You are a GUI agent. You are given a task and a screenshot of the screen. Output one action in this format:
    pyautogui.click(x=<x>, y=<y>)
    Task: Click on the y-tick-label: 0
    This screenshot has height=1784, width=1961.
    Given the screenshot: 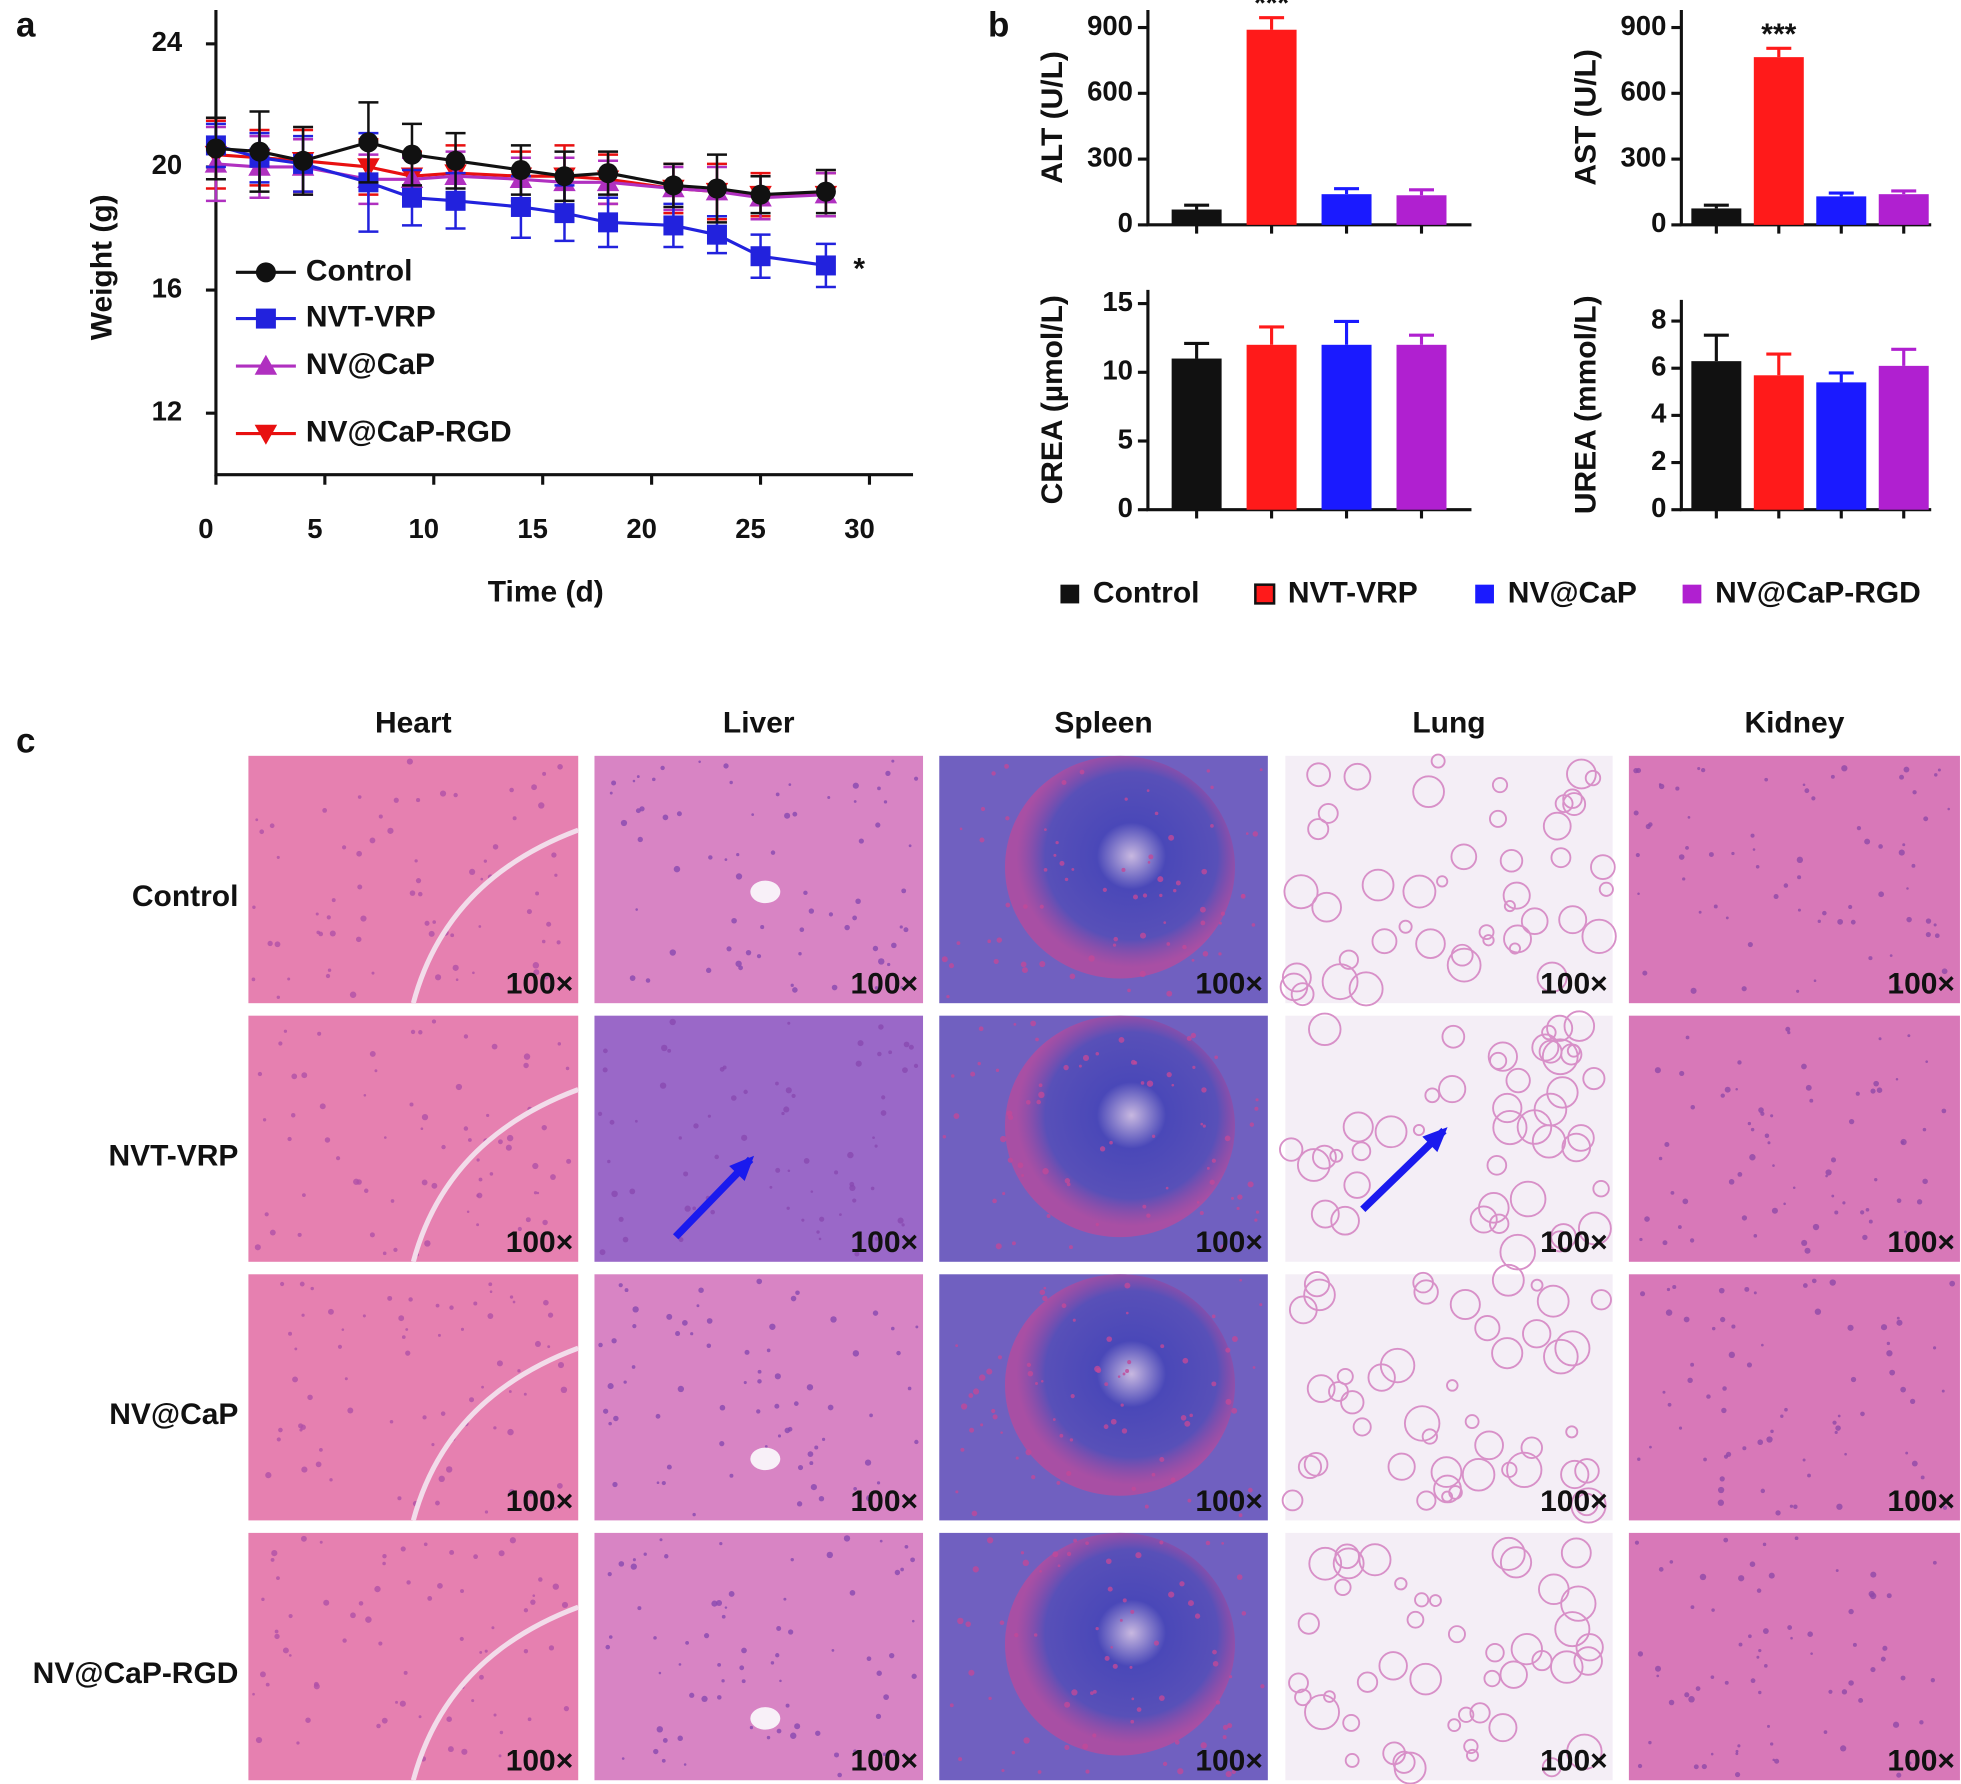 What is the action you would take?
    pyautogui.click(x=1658, y=222)
    